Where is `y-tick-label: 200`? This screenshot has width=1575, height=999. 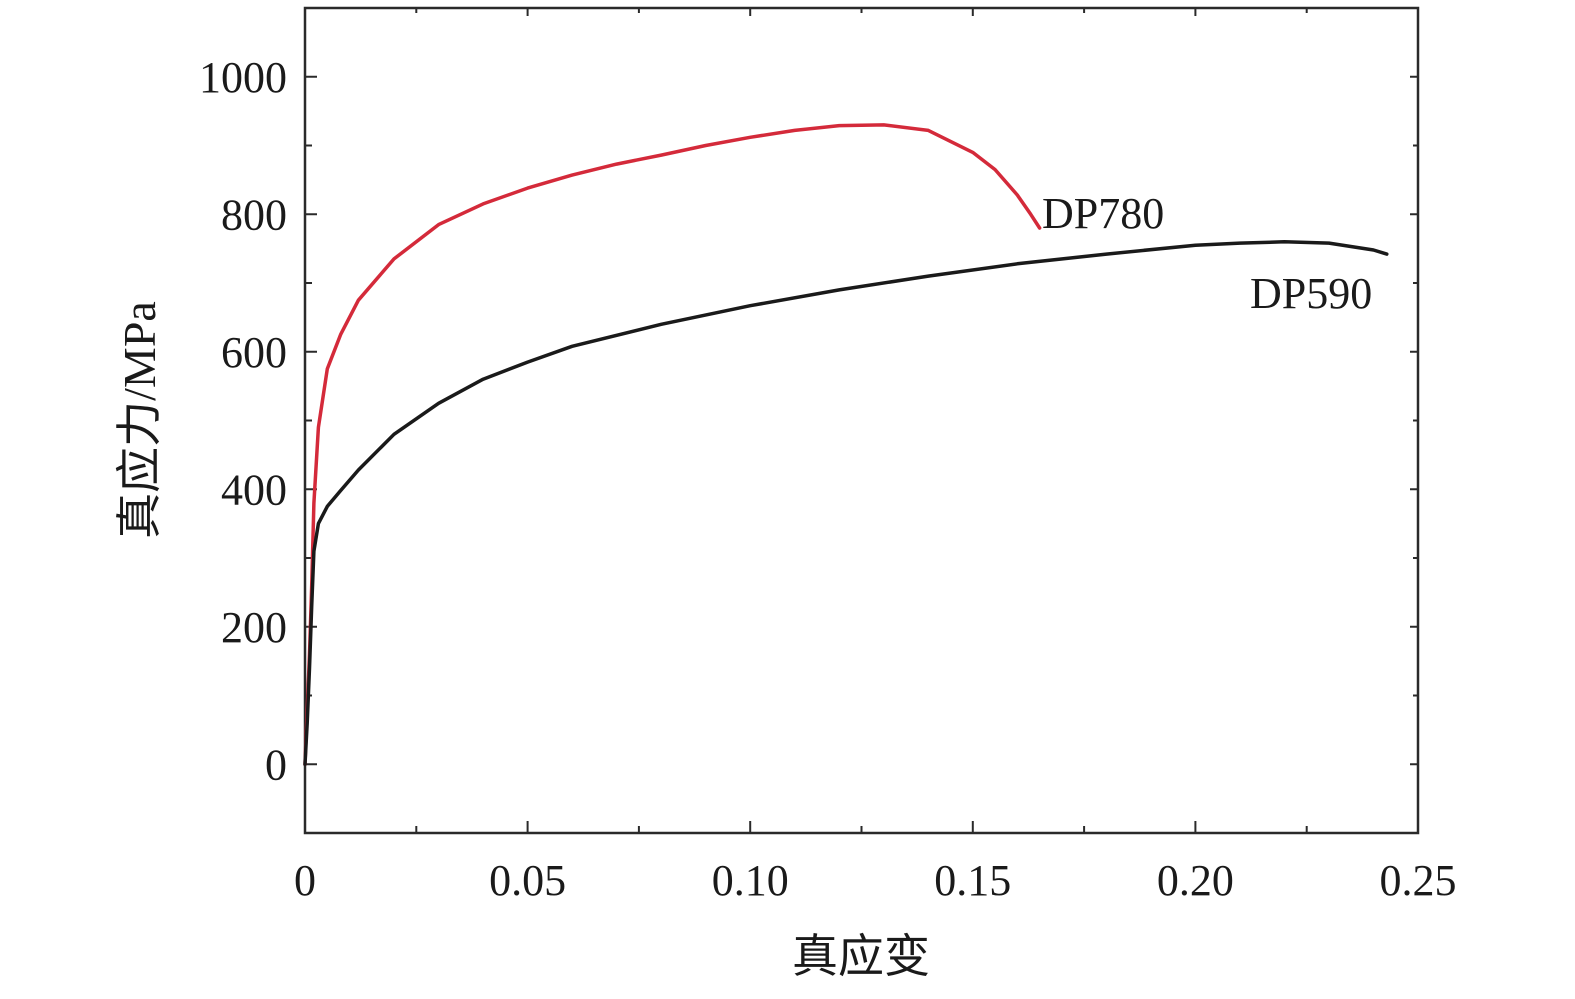
y-tick-label: 200 is located at coordinates (254, 627).